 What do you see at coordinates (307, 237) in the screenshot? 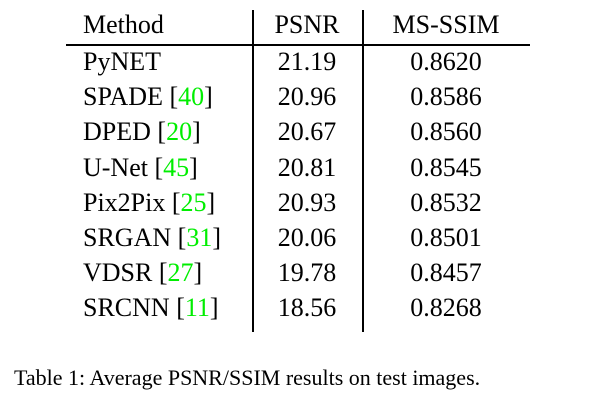
I see `table-cell-psnr: 20.06` at bounding box center [307, 237].